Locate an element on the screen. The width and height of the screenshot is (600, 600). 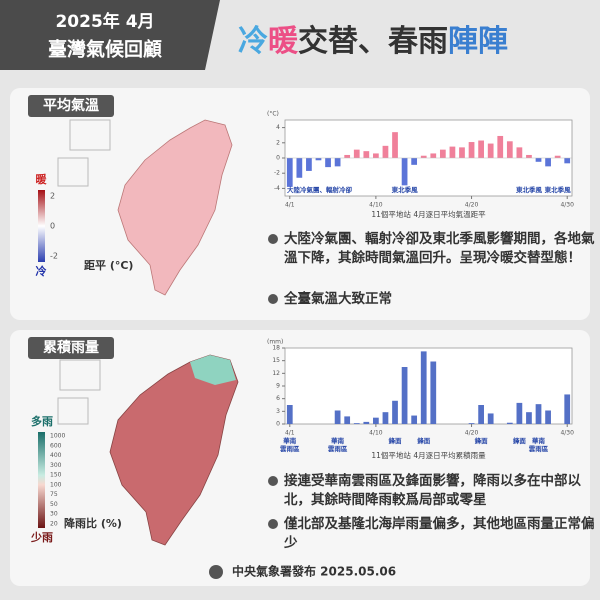
footer: 中央氣象署發布 2025.05.06 is located at coordinates (314, 571).